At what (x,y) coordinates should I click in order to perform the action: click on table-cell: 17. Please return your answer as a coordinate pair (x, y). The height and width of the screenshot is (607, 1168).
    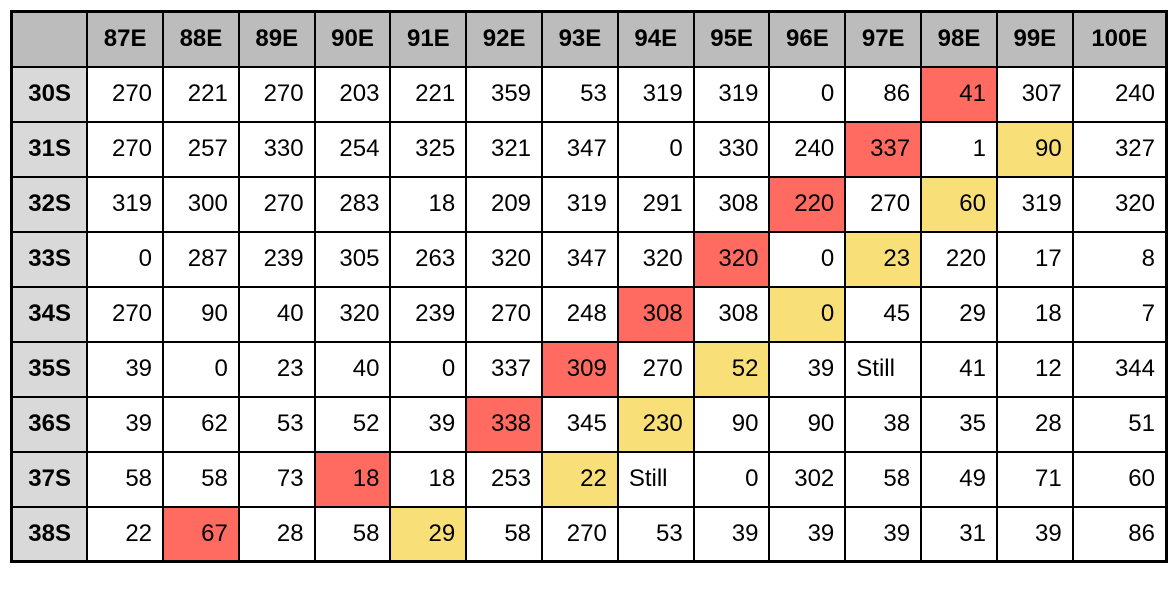
    Looking at the image, I should click on (1034, 259).